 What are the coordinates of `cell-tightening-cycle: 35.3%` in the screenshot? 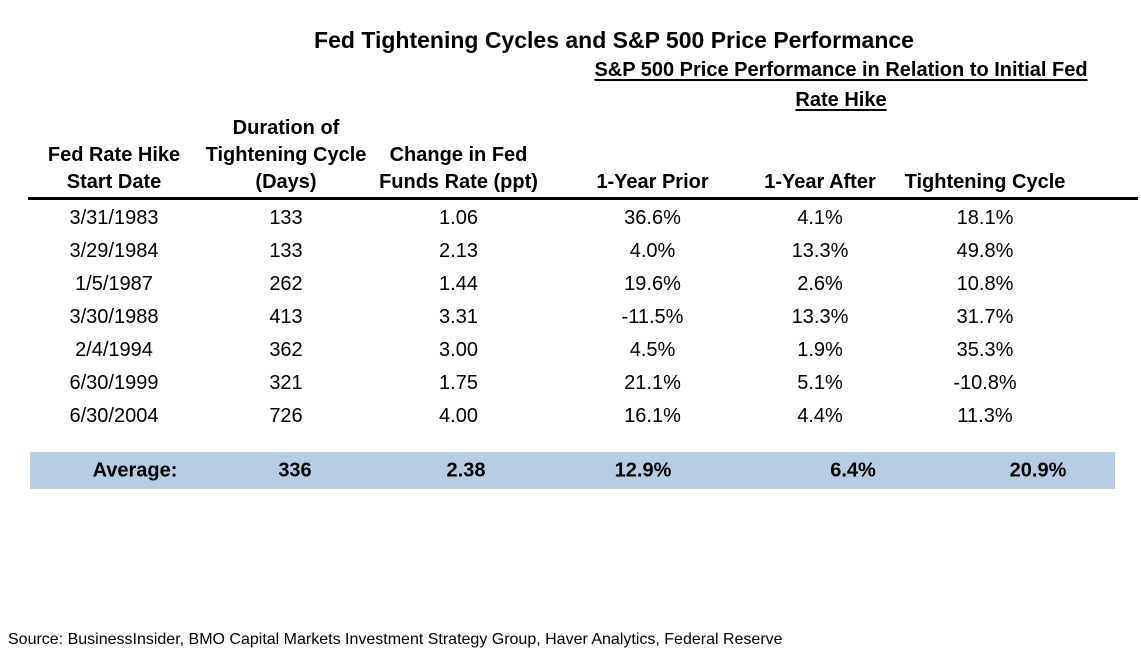 It's located at (985, 350).